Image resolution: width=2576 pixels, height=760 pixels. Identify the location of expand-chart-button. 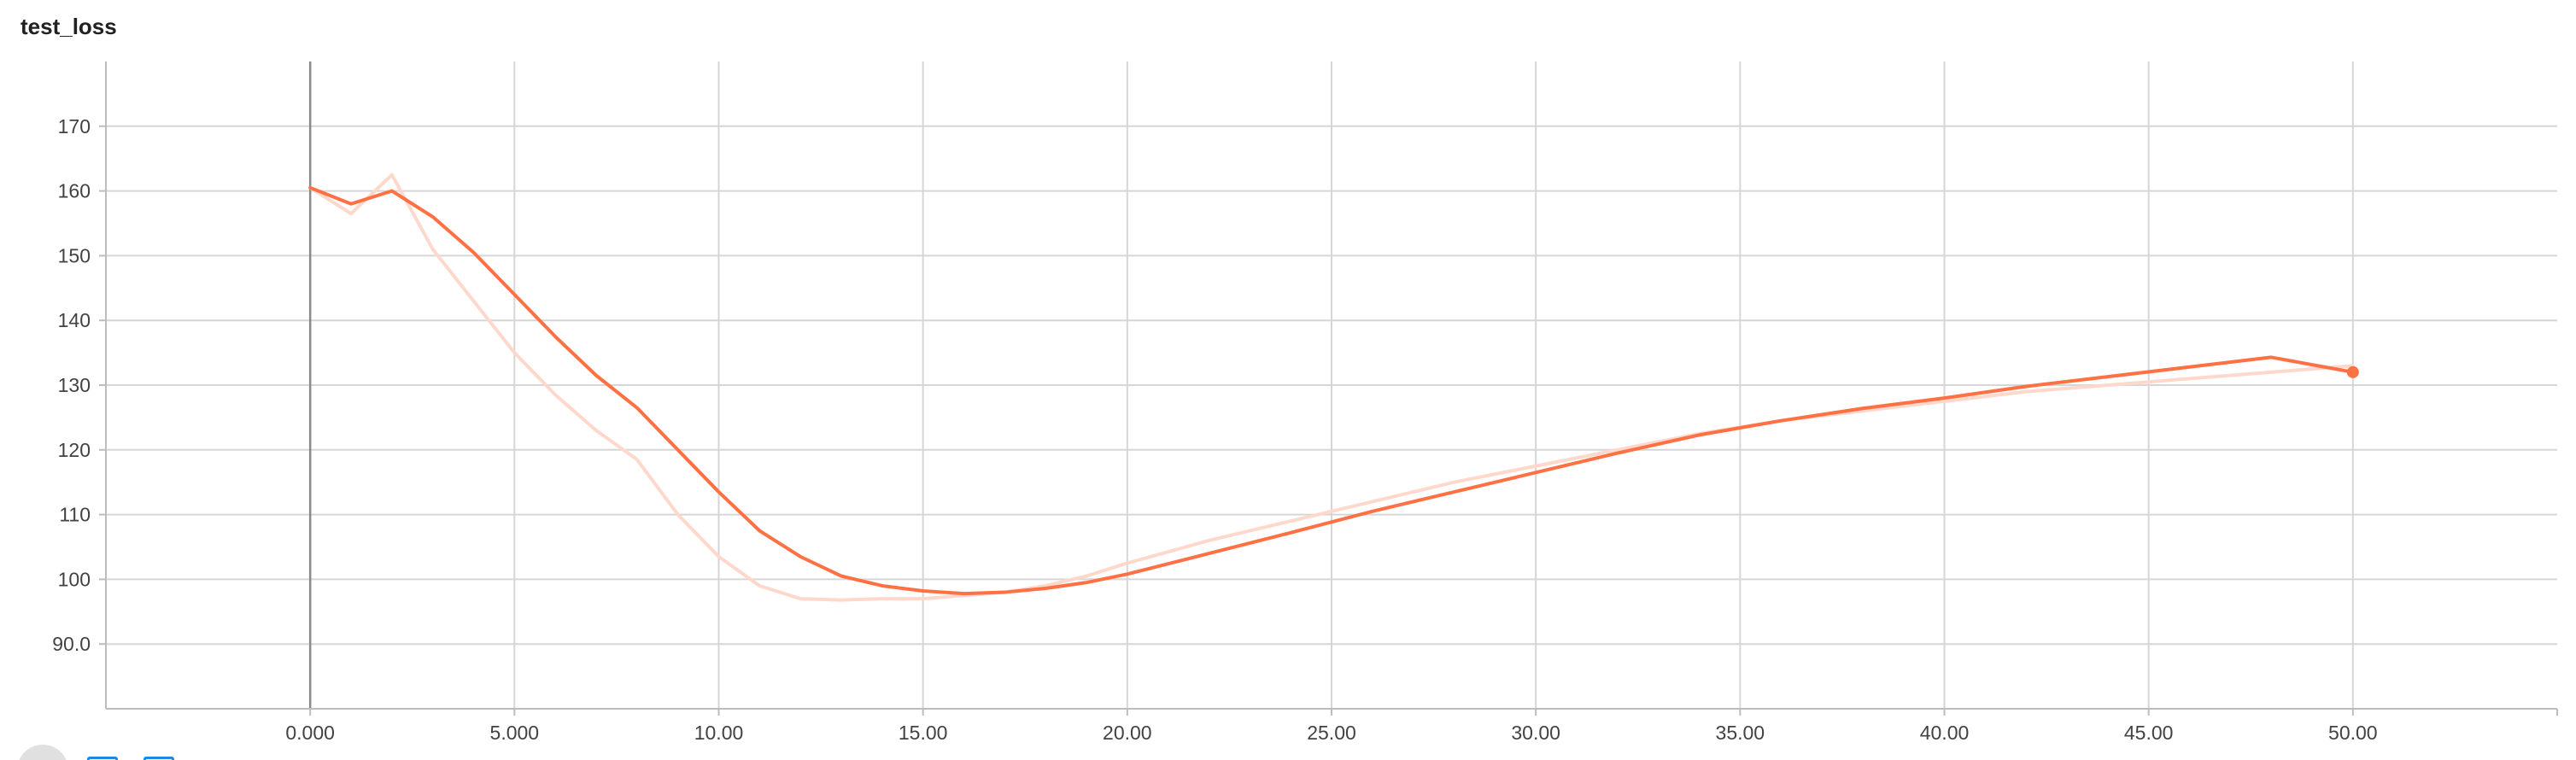
(158, 758).